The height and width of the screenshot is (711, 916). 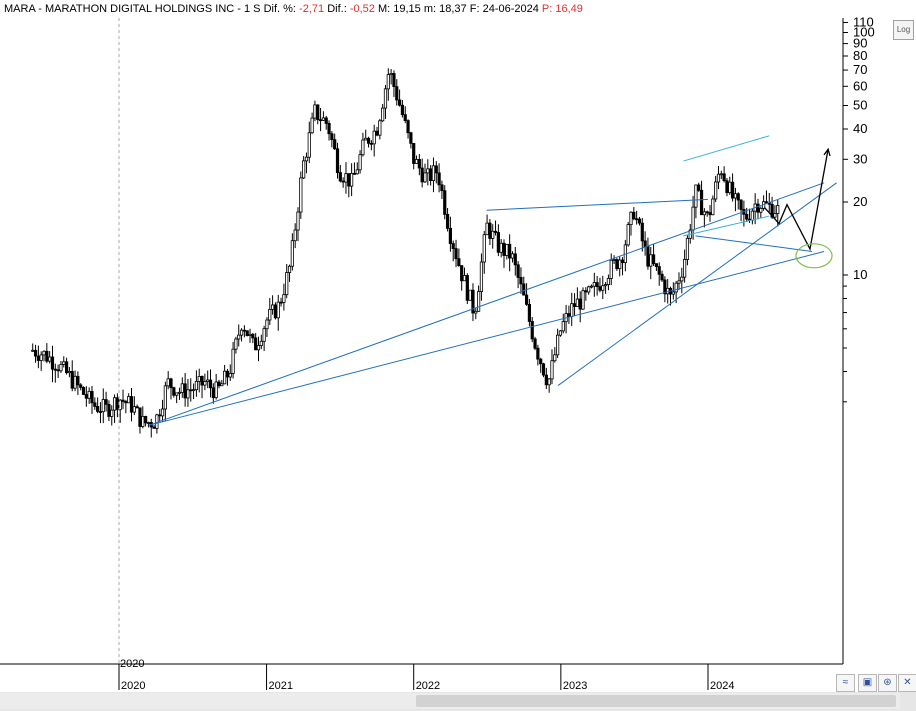 I want to click on interval: 1 S, so click(x=252, y=9).